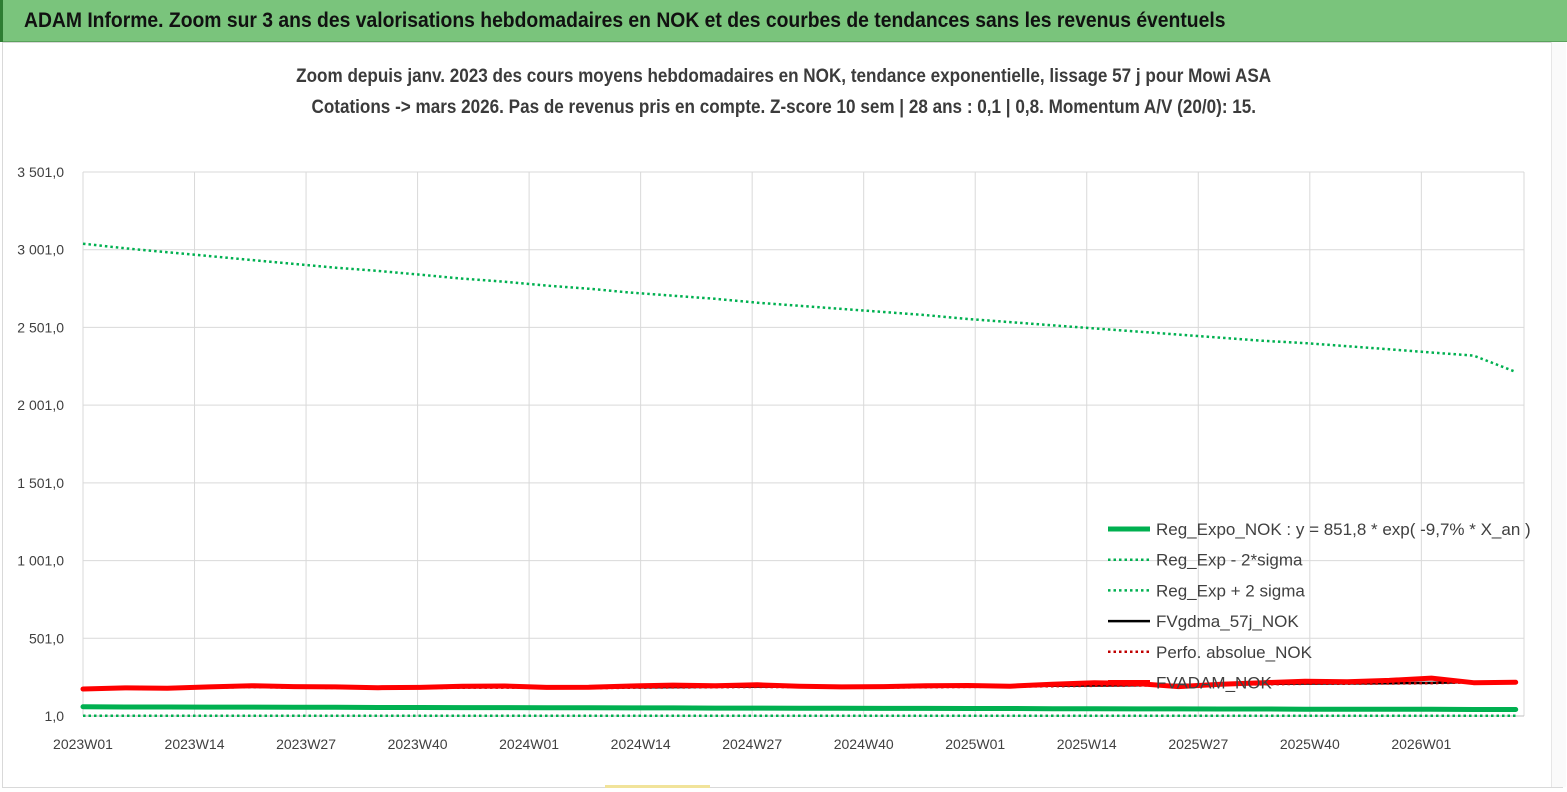 The image size is (1567, 792). What do you see at coordinates (40, 483) in the screenshot?
I see `y-tick-label: 1 501,0` at bounding box center [40, 483].